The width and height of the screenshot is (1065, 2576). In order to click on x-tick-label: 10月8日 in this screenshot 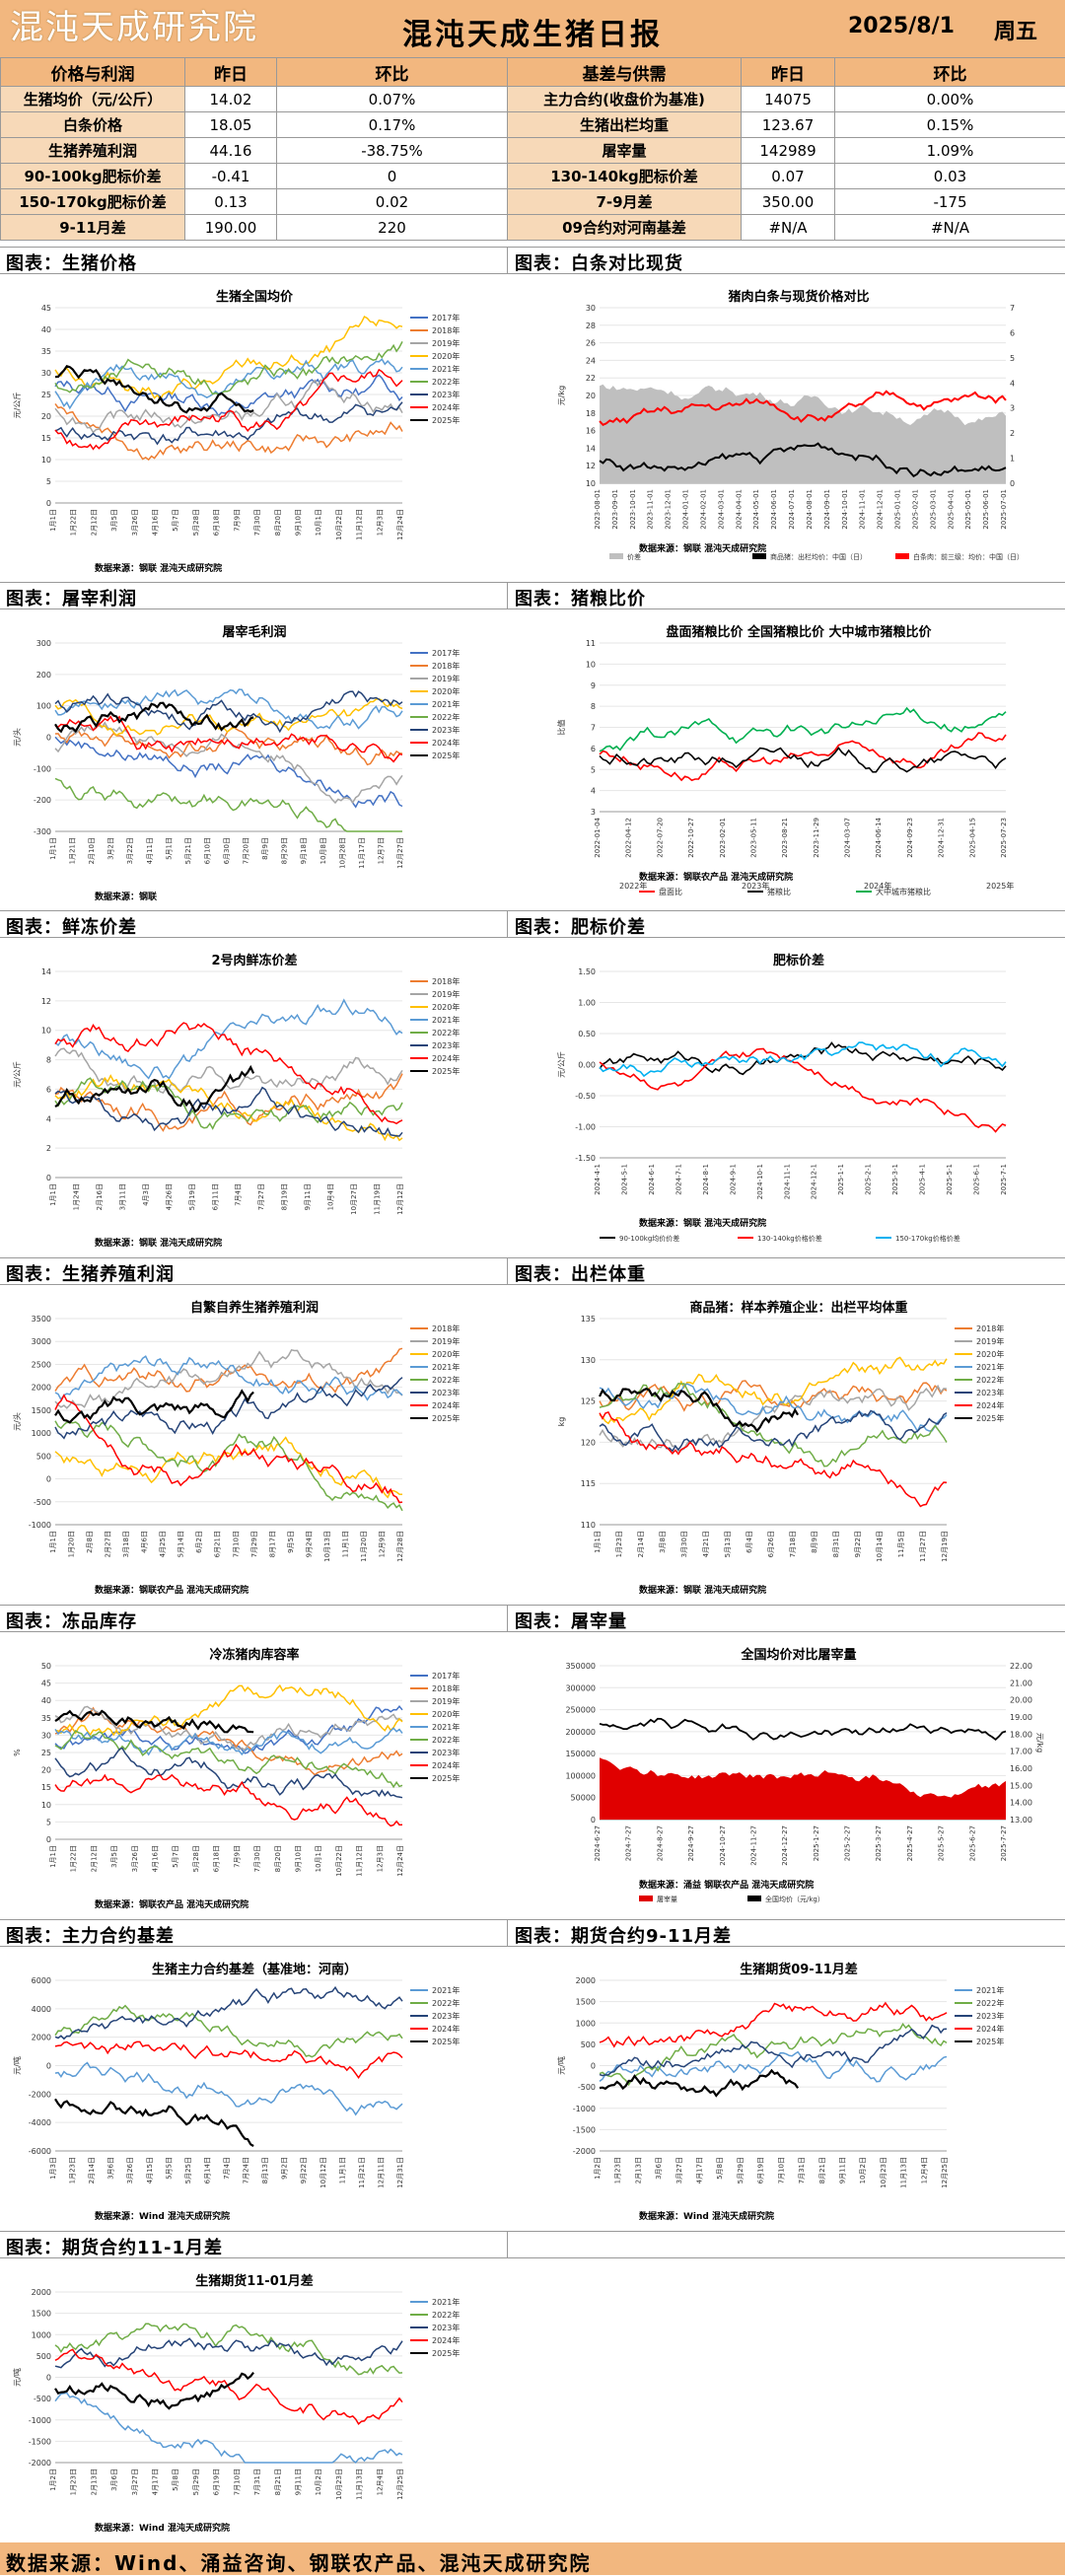, I will do `click(323, 850)`.